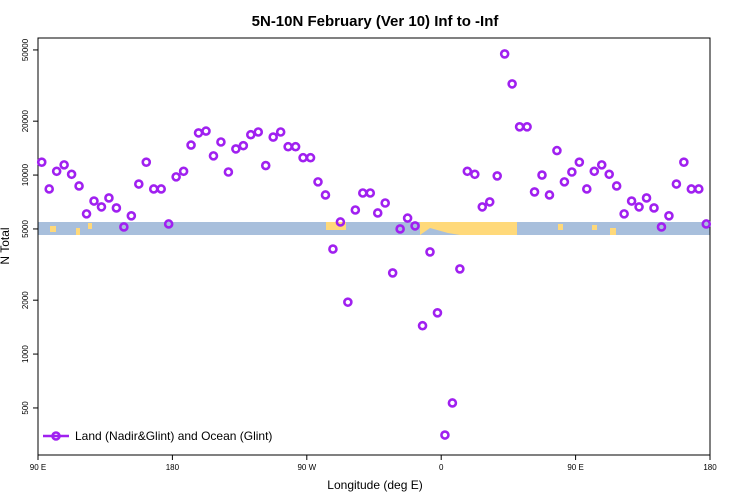  Describe the element at coordinates (56, 436) in the screenshot. I see `legend-marker` at that location.